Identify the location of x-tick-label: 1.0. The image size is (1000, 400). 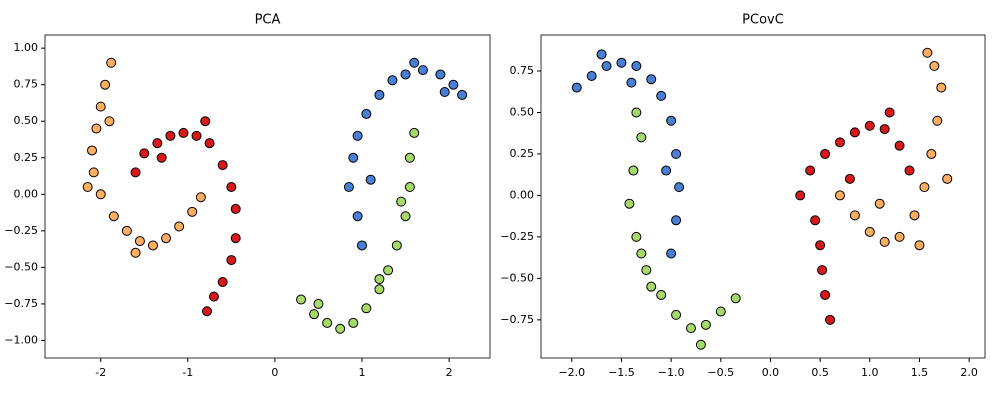
(870, 372).